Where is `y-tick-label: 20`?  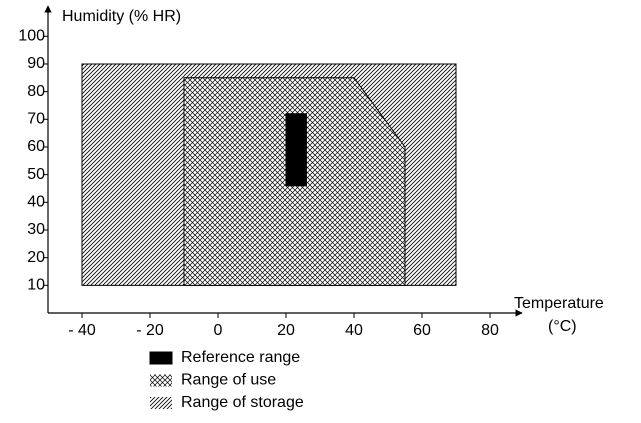
y-tick-label: 20 is located at coordinates (36, 257).